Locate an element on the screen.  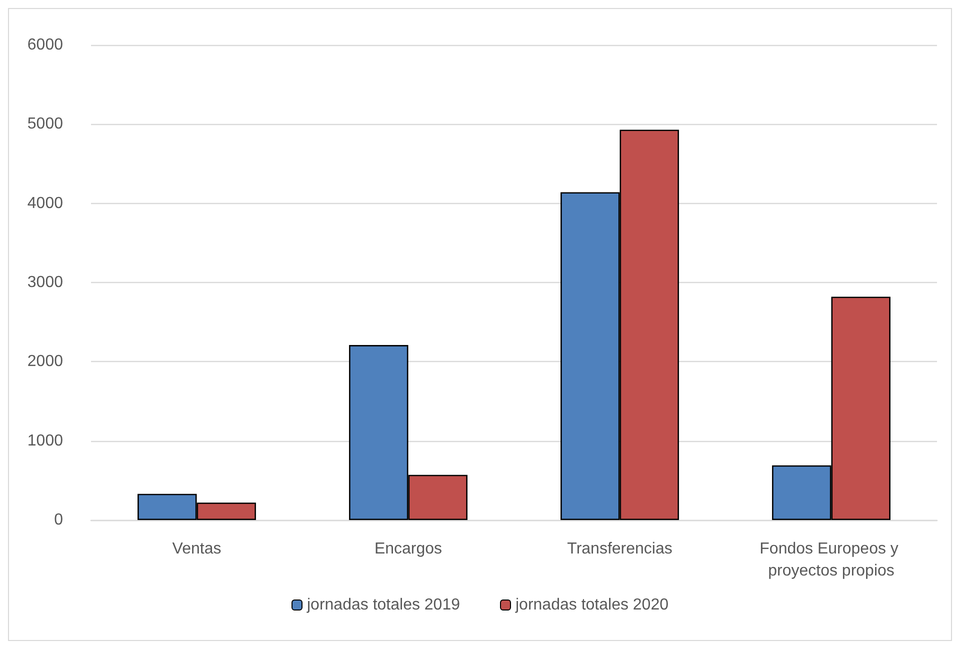
legend-label: jornadas totales 2020 is located at coordinates (591, 605).